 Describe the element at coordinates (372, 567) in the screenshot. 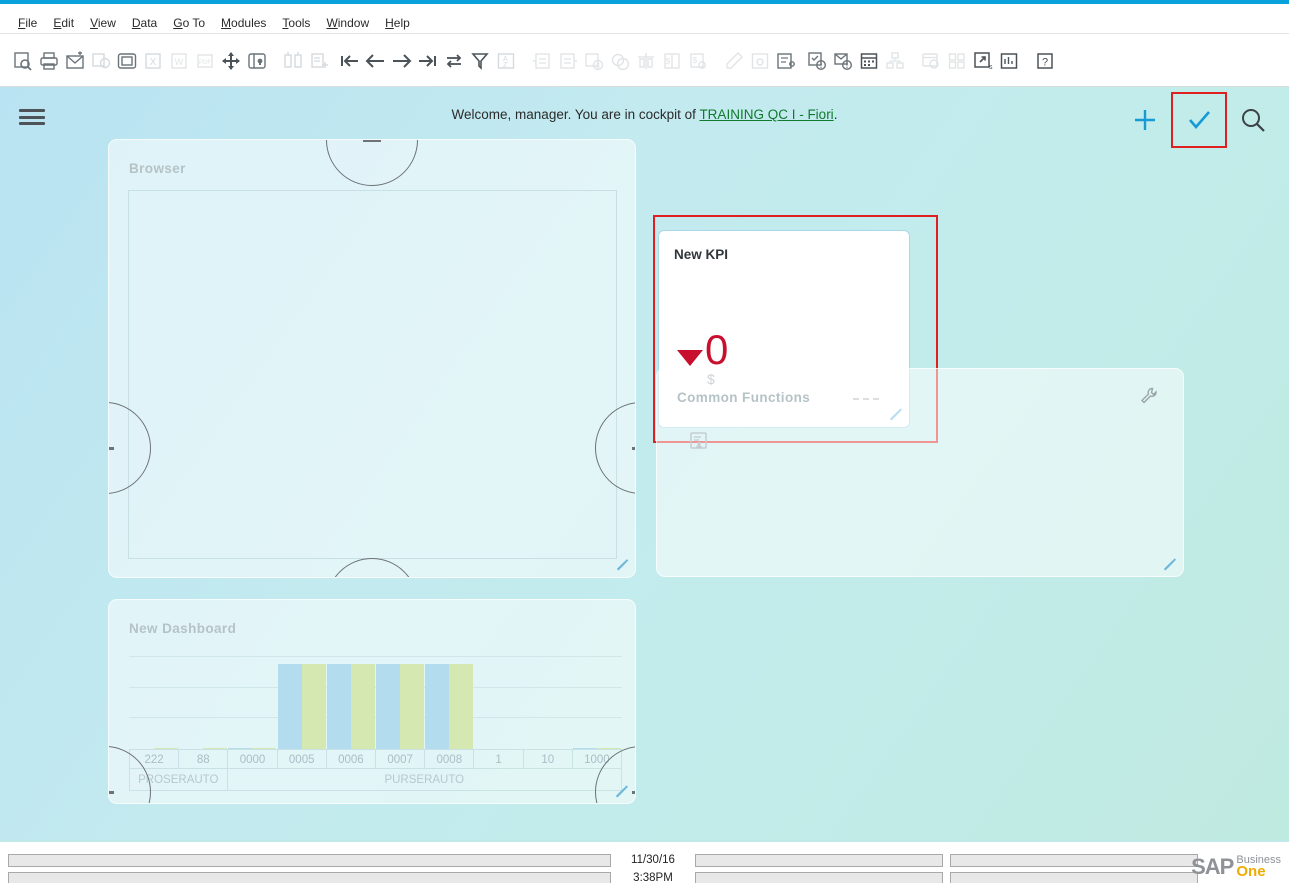

I see `browser-expand-bottom-button` at that location.